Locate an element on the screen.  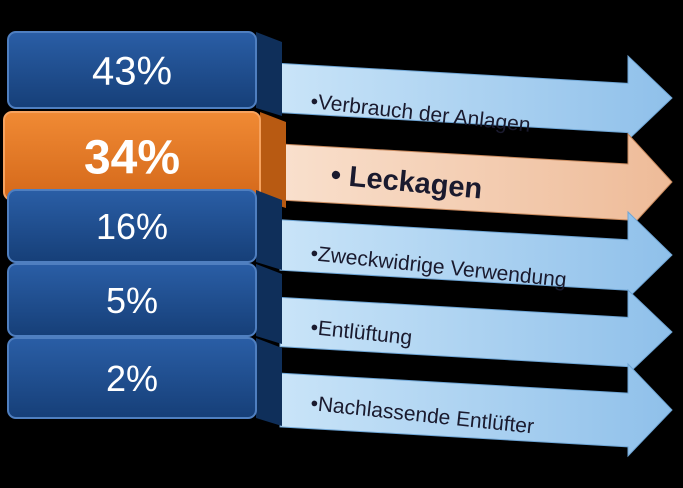
percent-value-1: 43% is located at coordinates (132, 71).